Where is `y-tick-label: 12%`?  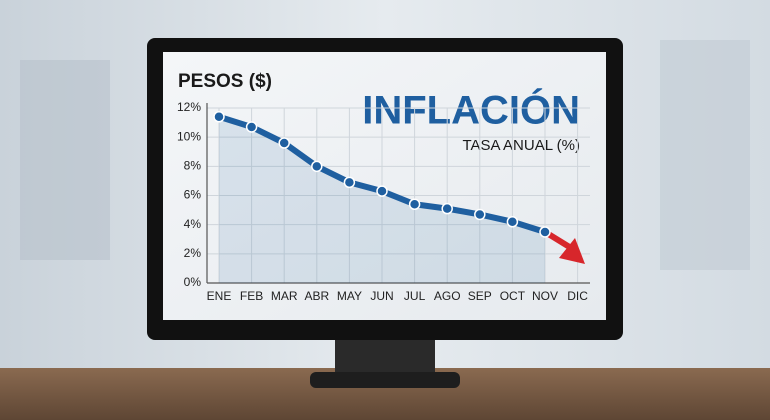
y-tick-label: 12% is located at coordinates (189, 107).